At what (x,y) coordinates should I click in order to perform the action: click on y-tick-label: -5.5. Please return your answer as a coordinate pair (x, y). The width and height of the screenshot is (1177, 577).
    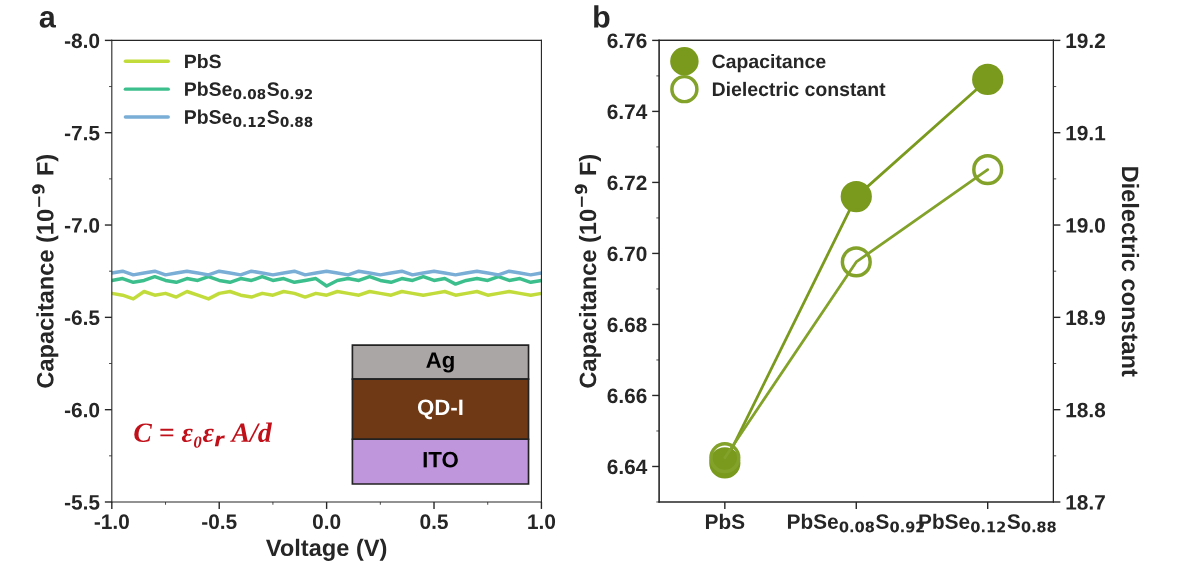
    Looking at the image, I should click on (82, 502).